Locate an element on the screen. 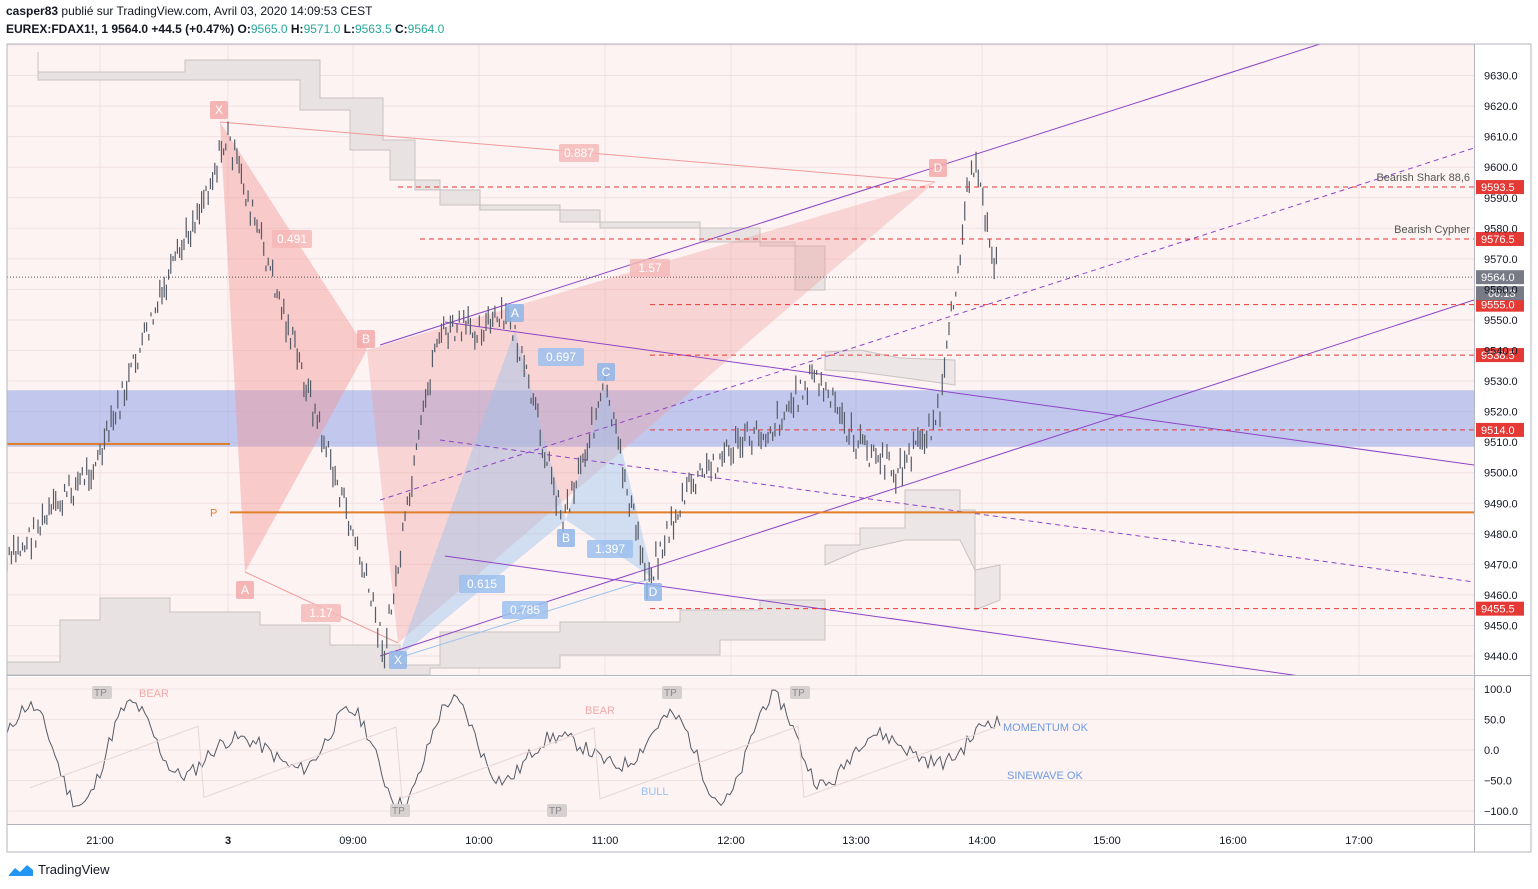 This screenshot has width=1538, height=889. price-level-label: 9538.5 is located at coordinates (1498, 356).